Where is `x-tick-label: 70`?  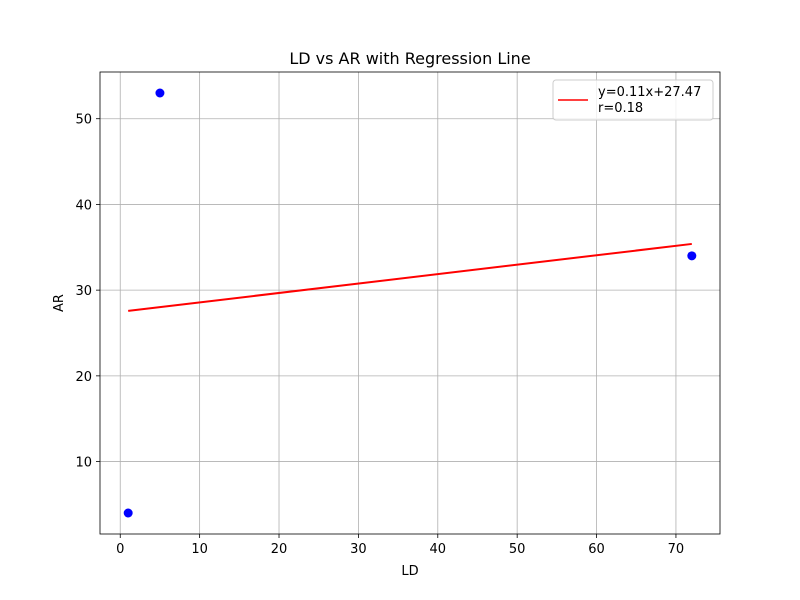 x-tick-label: 70 is located at coordinates (676, 549).